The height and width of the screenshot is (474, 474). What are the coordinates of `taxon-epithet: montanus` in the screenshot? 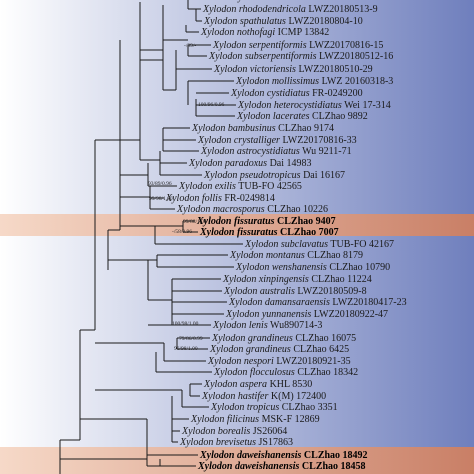 It's located at (284, 255).